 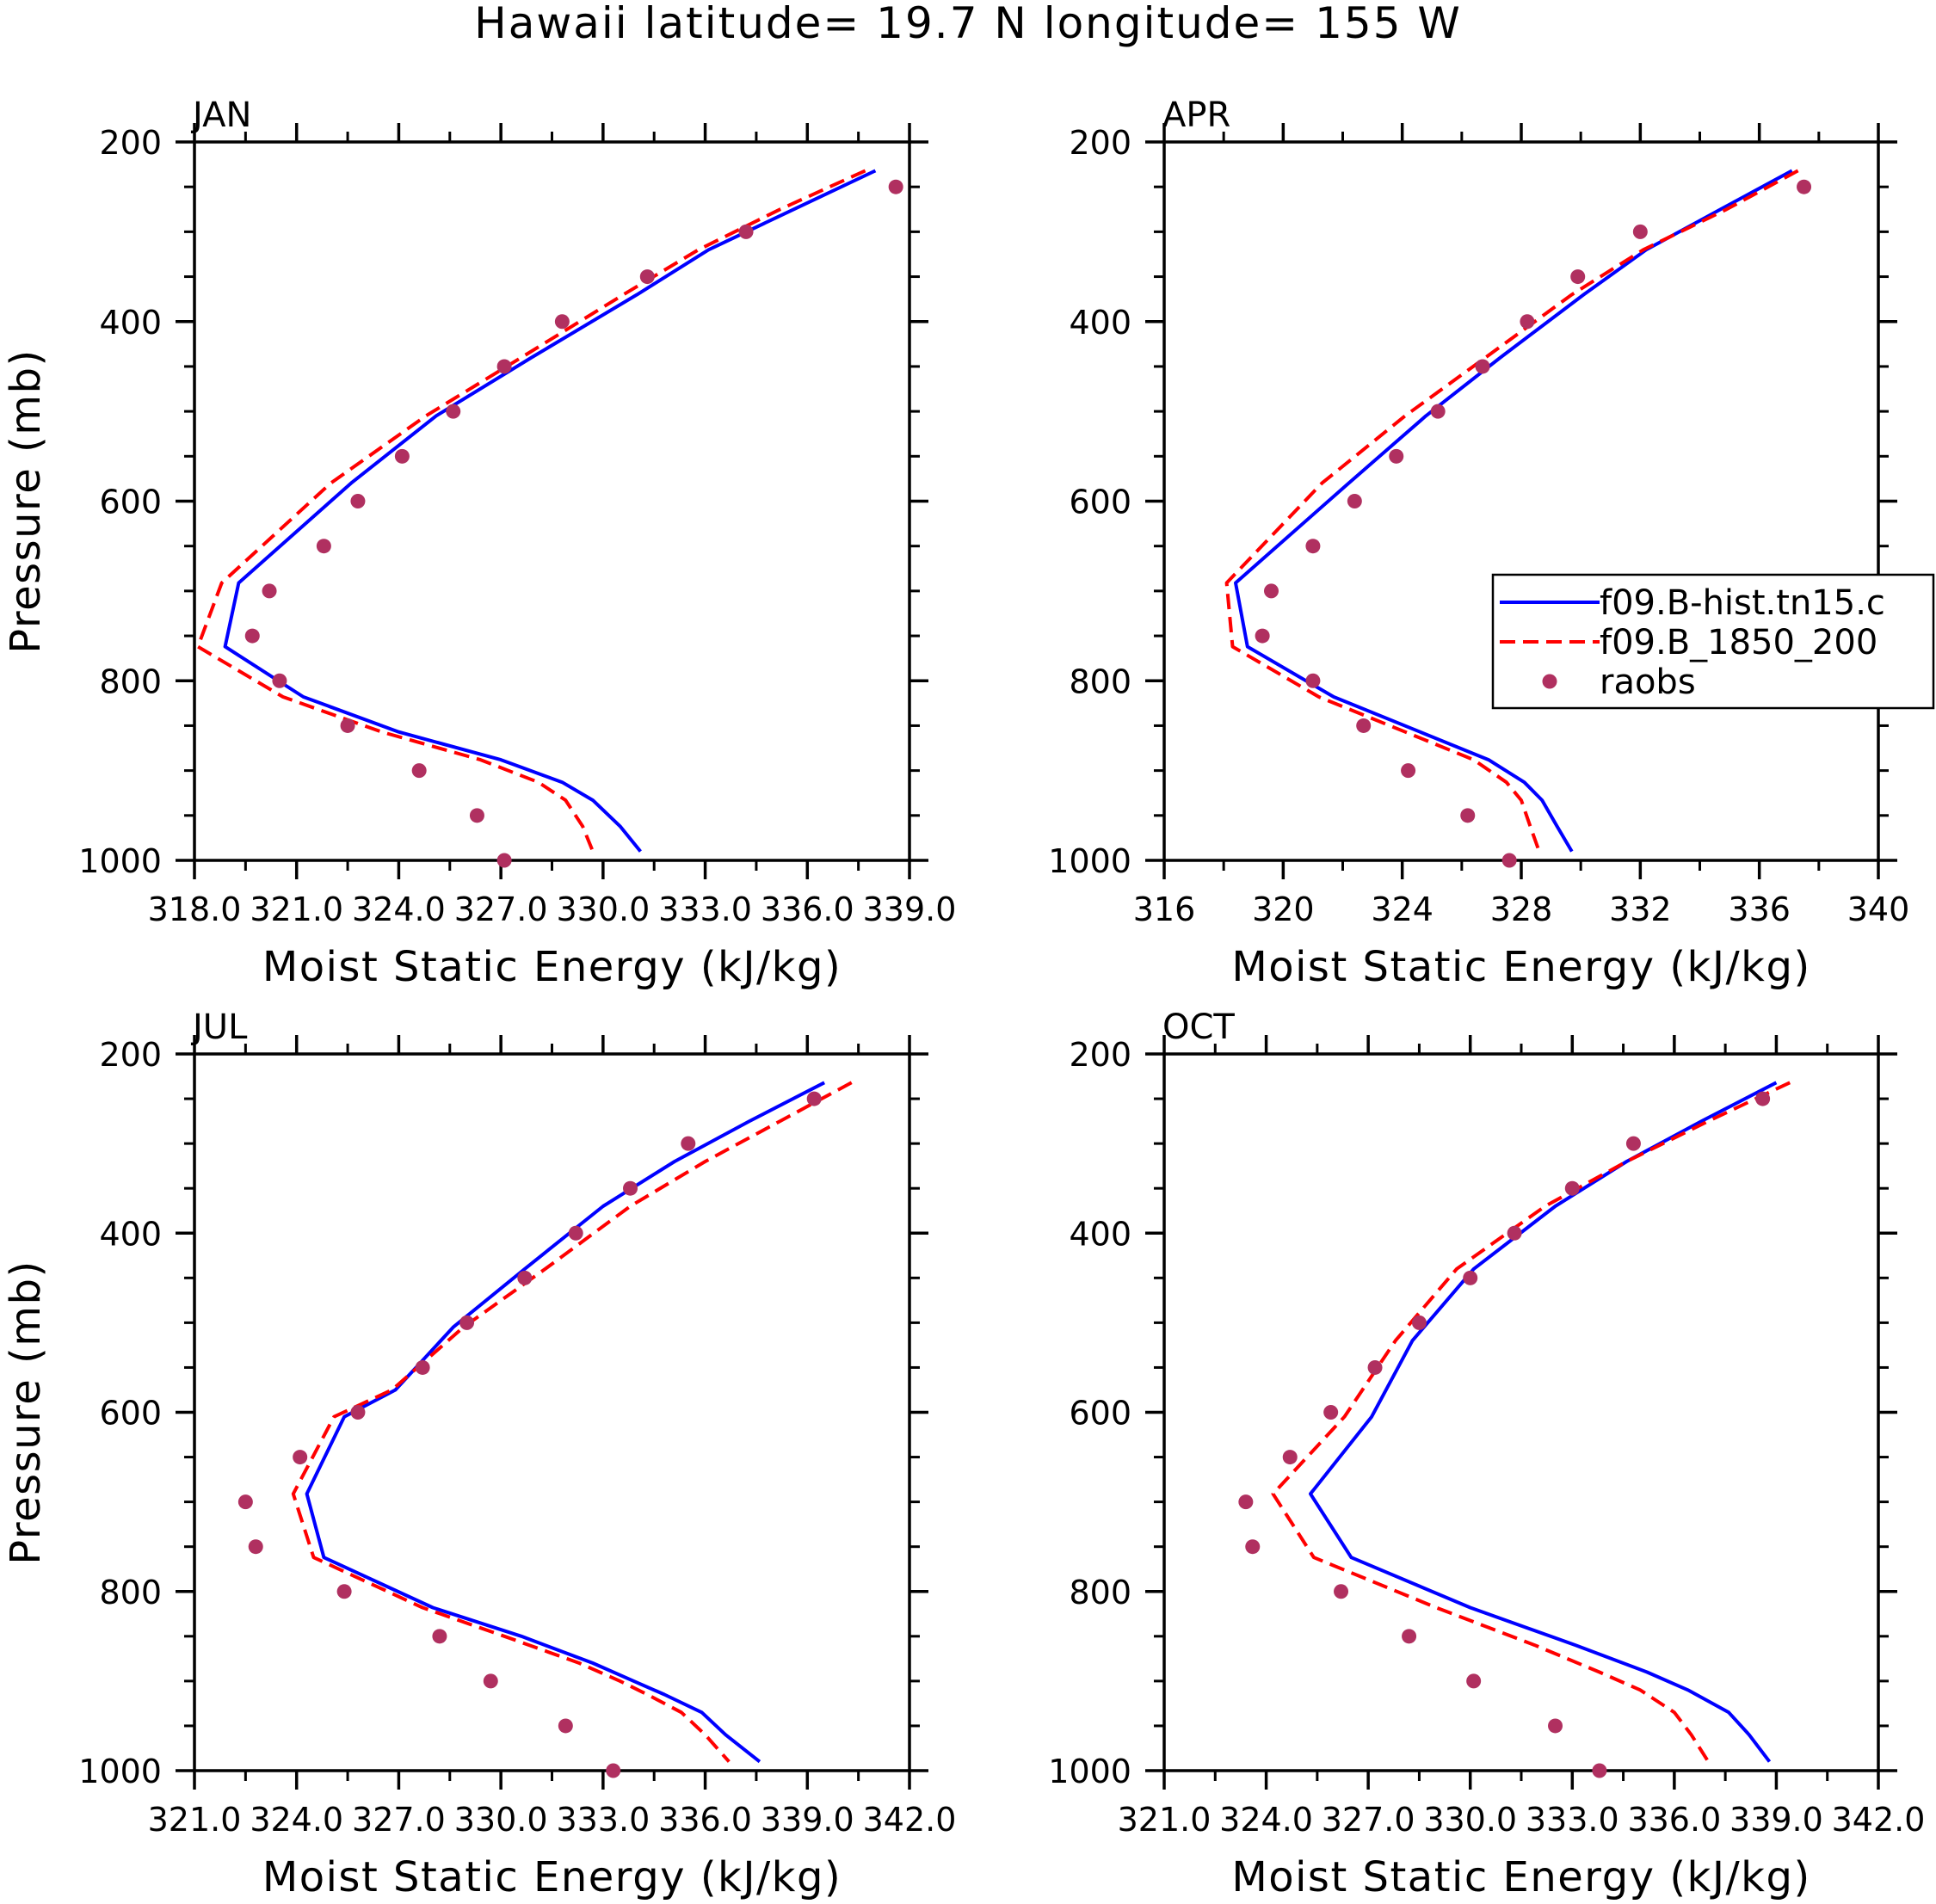 What do you see at coordinates (968, 24) in the screenshot?
I see `figure-title: Hawaii latitude= 19.7 N longitude= 155 W` at bounding box center [968, 24].